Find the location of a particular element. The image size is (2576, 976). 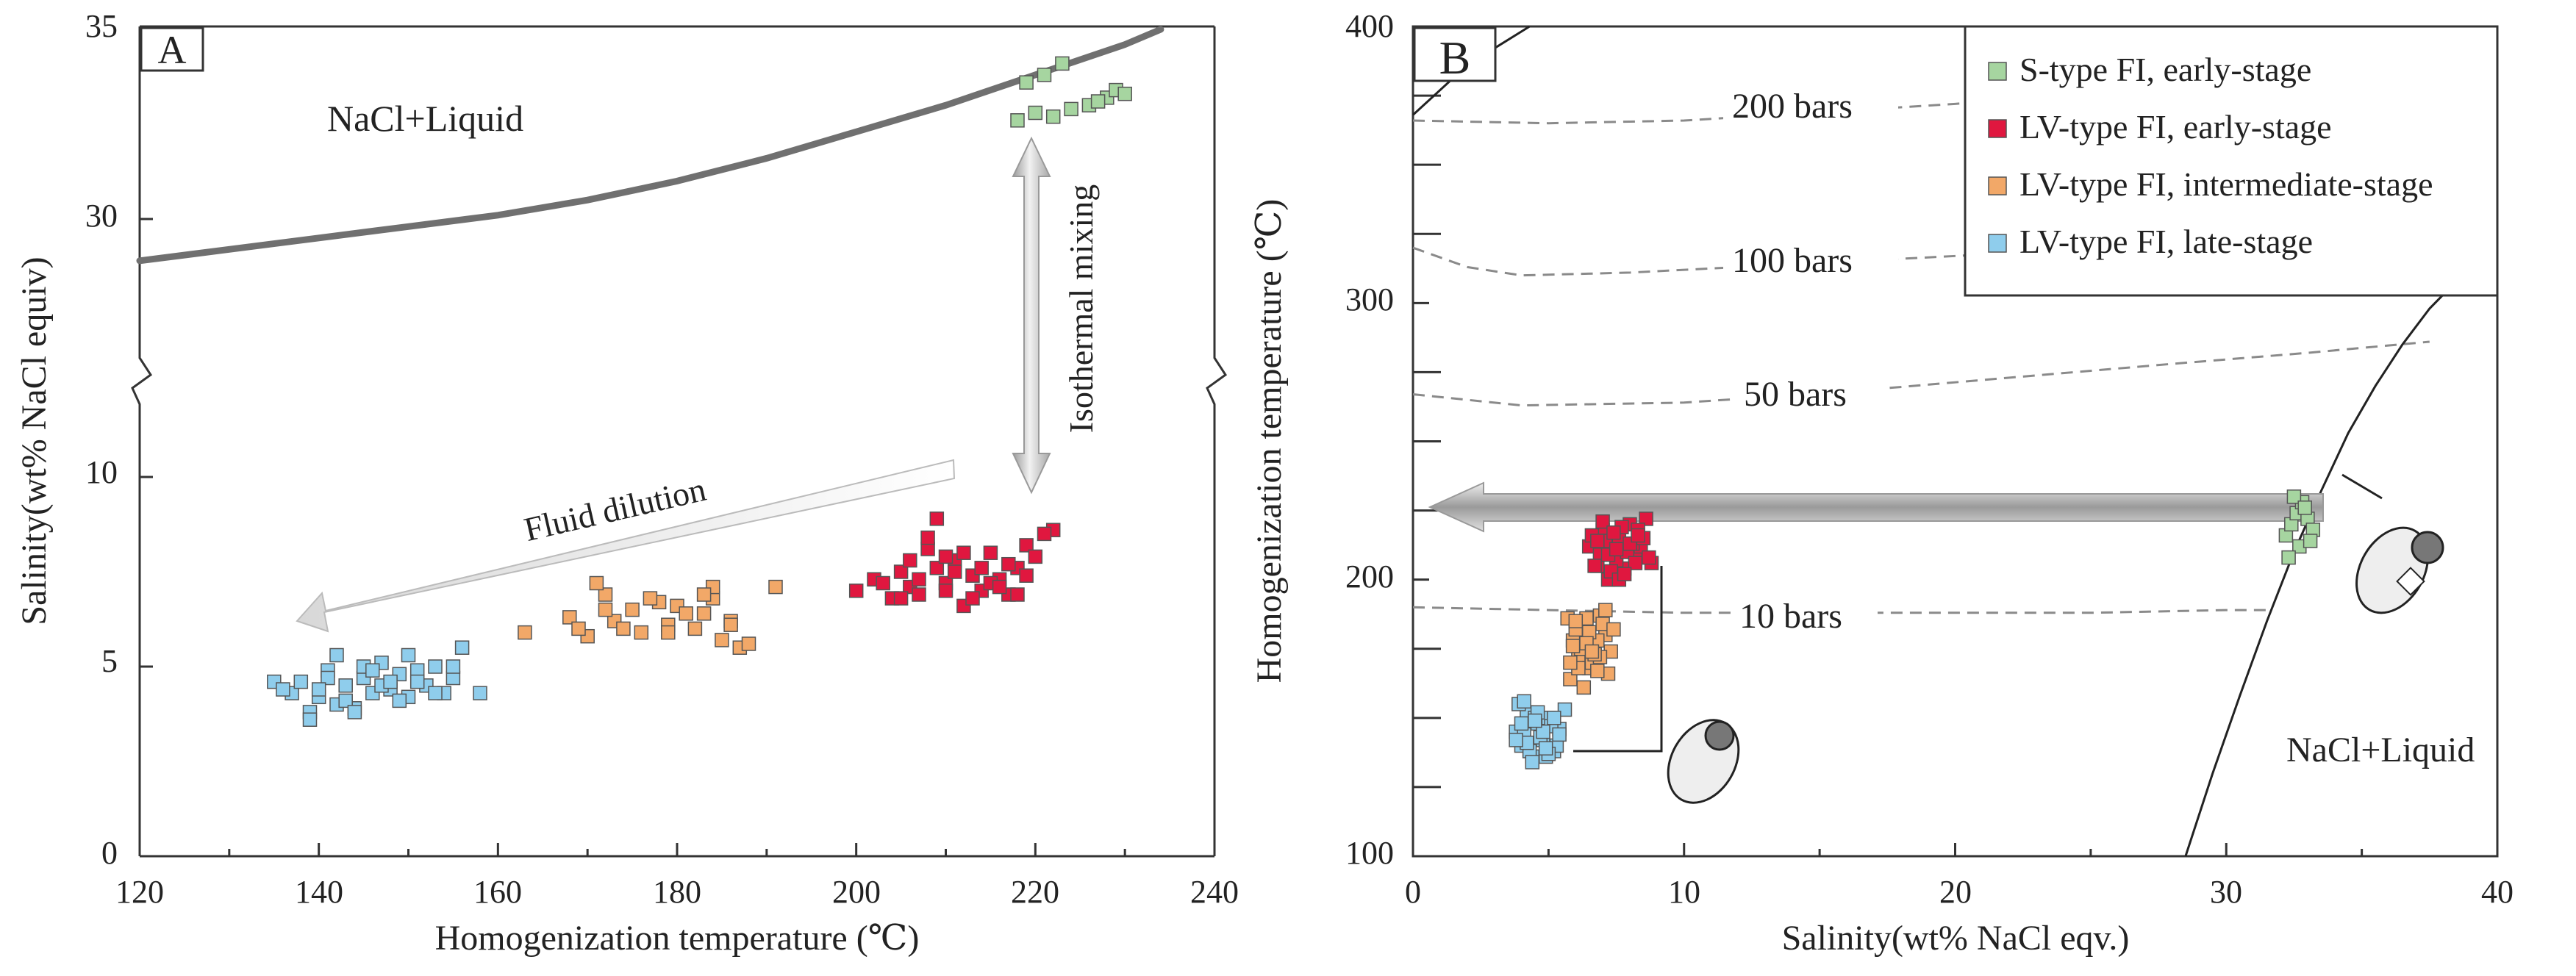

legend-label: LV-type FI, late-stage is located at coordinates (2166, 241).